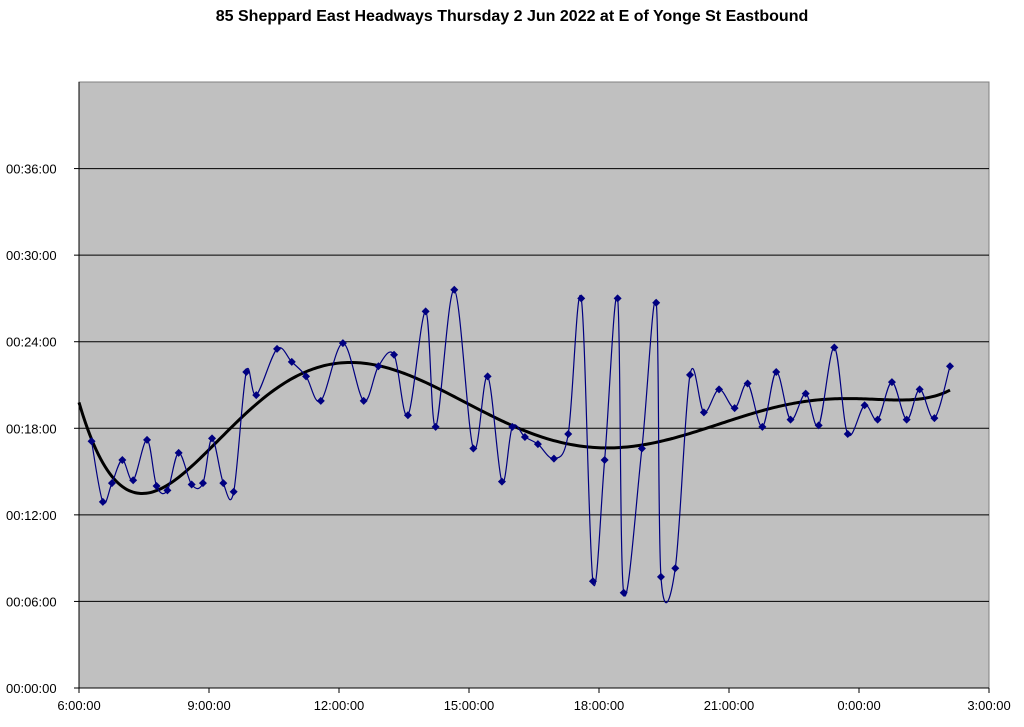 The width and height of the screenshot is (1024, 727). What do you see at coordinates (31, 515) in the screenshot?
I see `y-tick-label: 00:12:00` at bounding box center [31, 515].